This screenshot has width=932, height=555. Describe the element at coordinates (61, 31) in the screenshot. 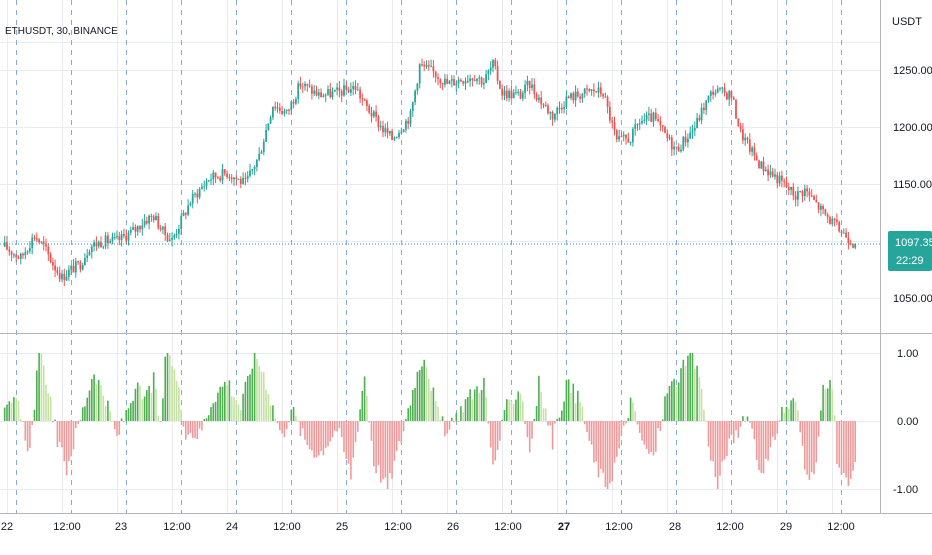

I see `symbol-title: ETHUSDT, 30, BINANCE` at that location.